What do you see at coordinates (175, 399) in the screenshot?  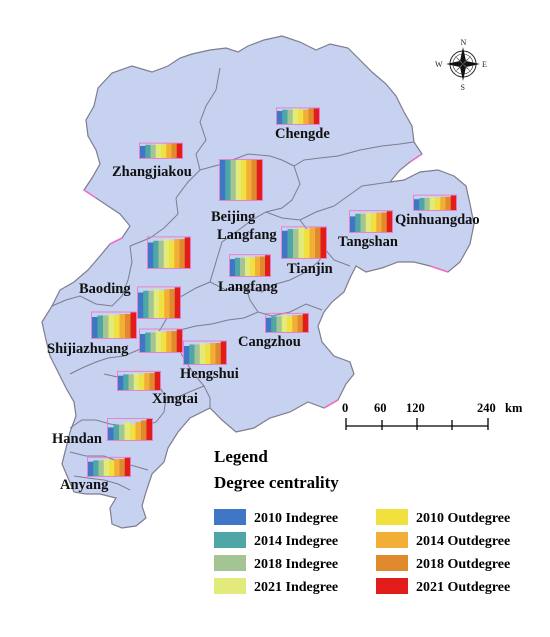 I see `city-label-xingtai: Xingtai` at bounding box center [175, 399].